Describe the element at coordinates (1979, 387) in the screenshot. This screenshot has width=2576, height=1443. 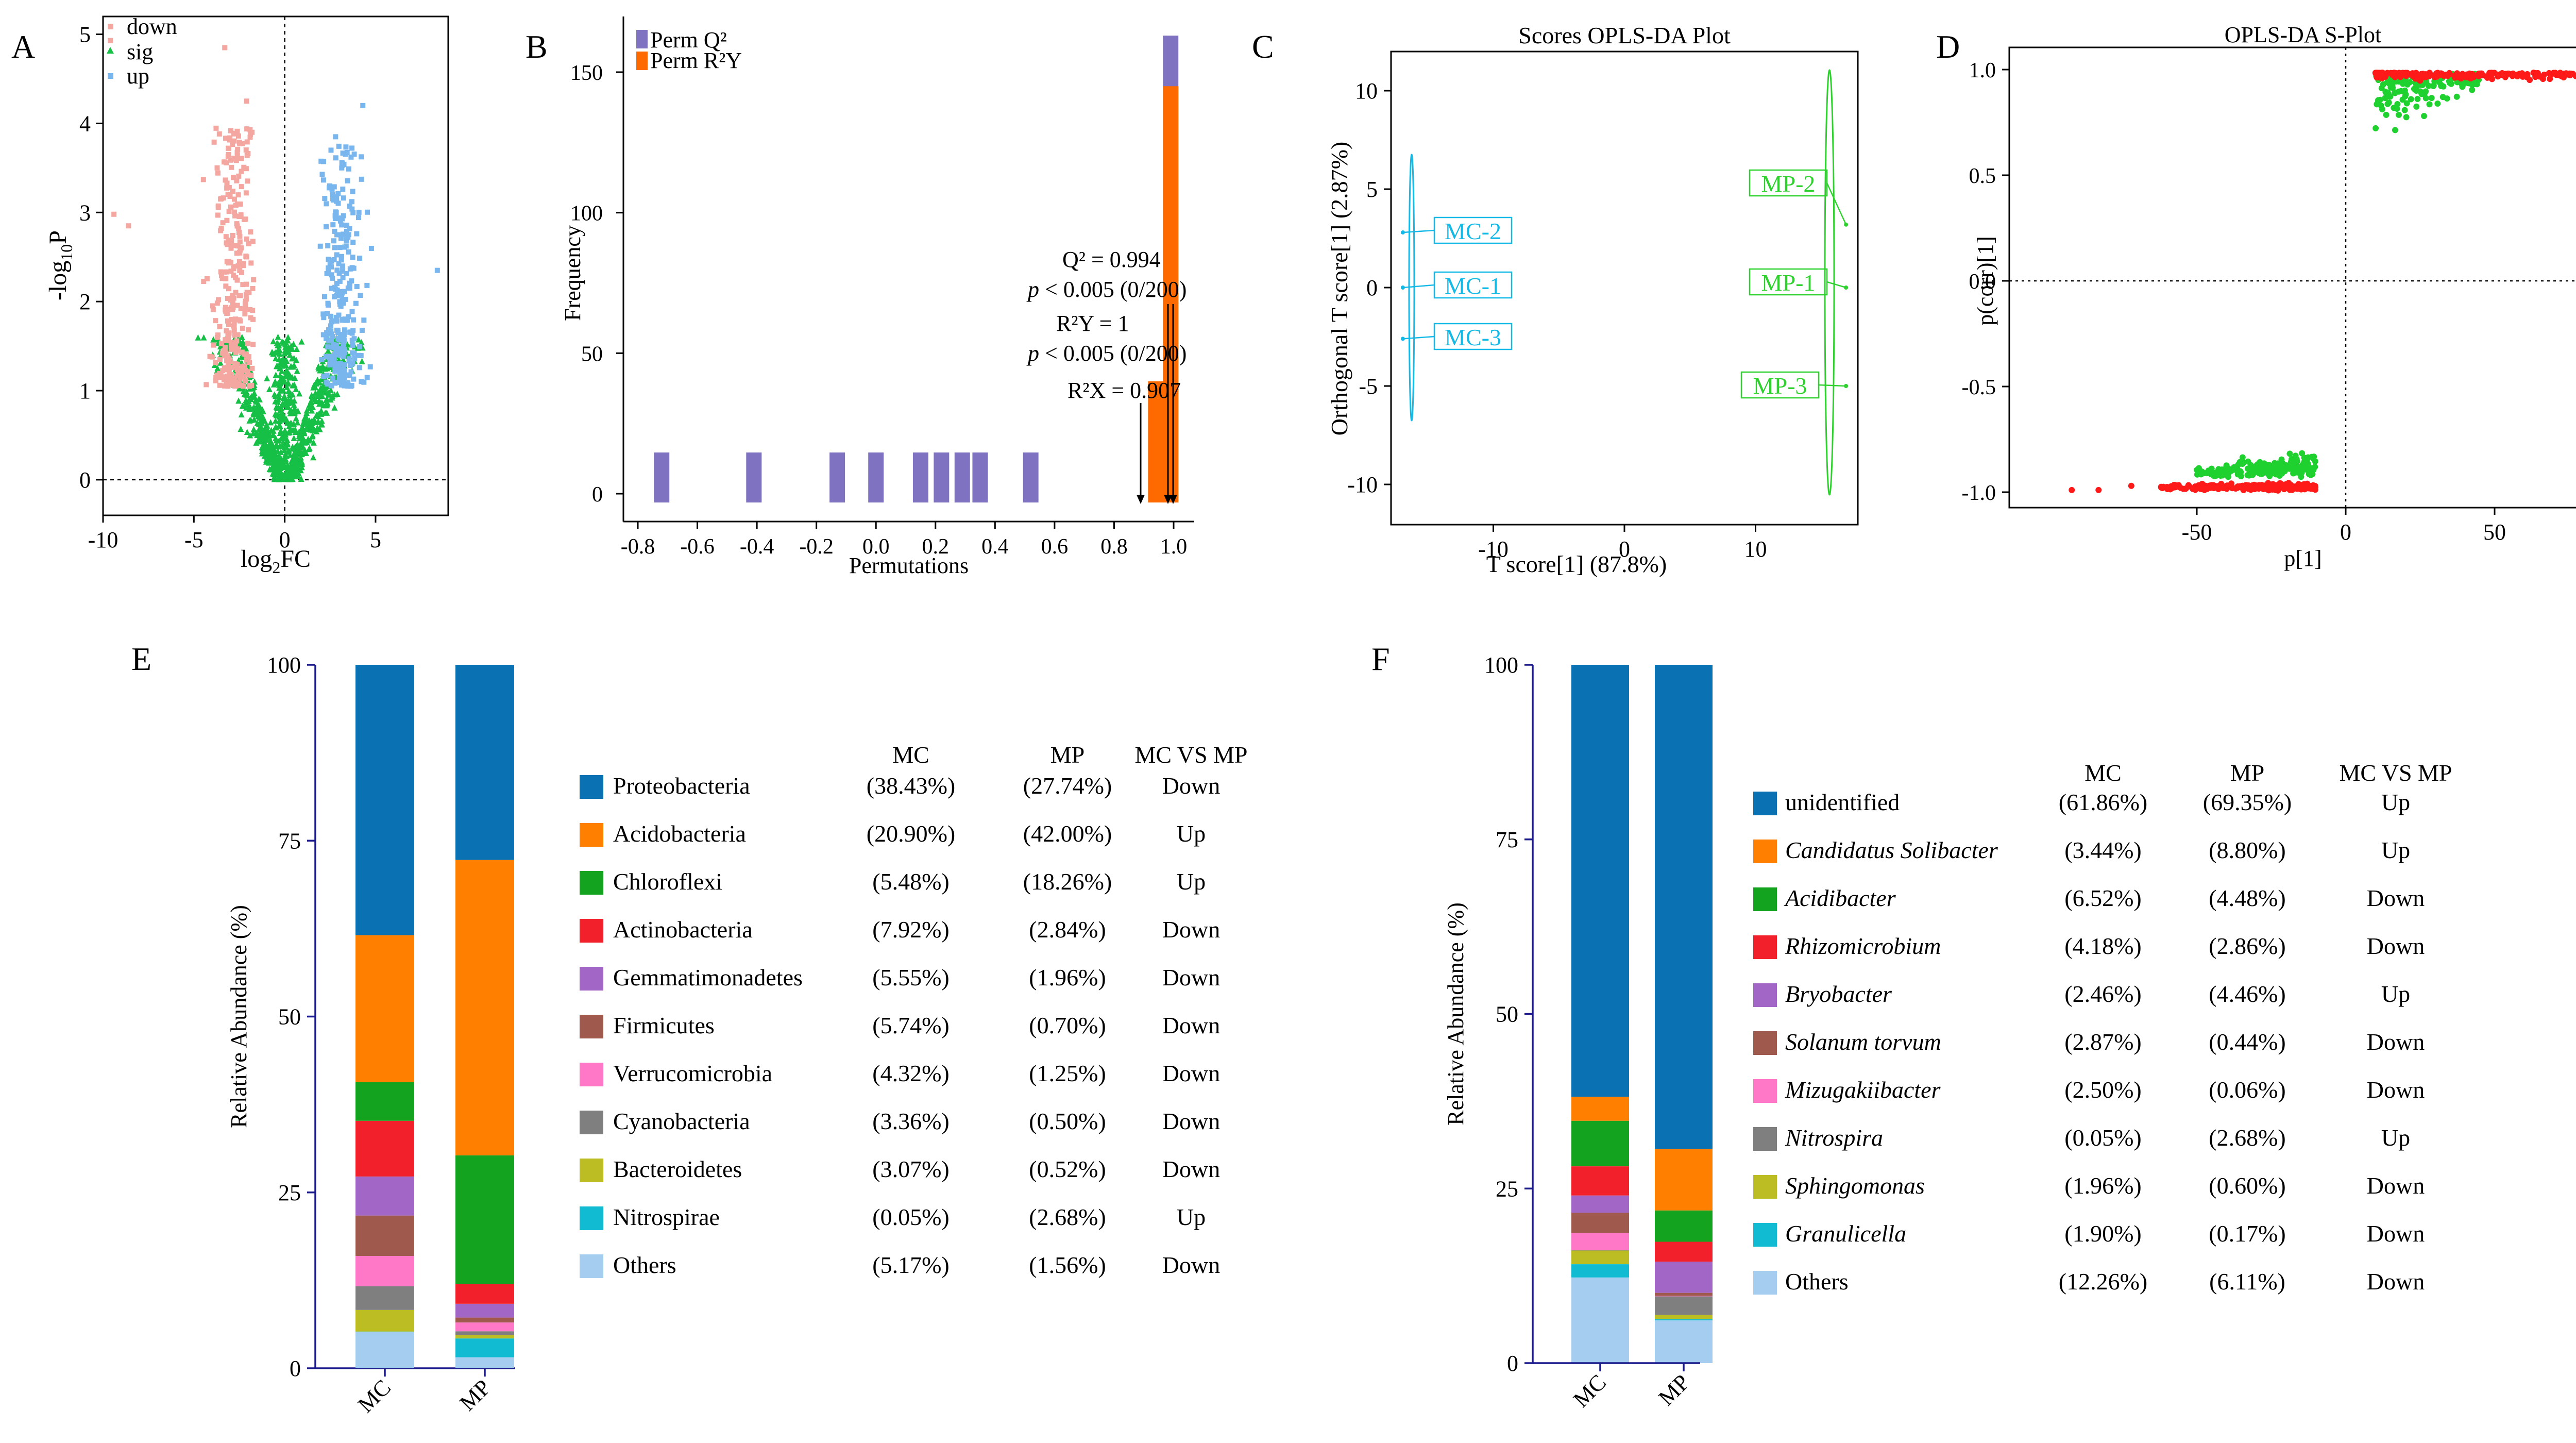
I see `y-tick-label: -0.5` at that location.